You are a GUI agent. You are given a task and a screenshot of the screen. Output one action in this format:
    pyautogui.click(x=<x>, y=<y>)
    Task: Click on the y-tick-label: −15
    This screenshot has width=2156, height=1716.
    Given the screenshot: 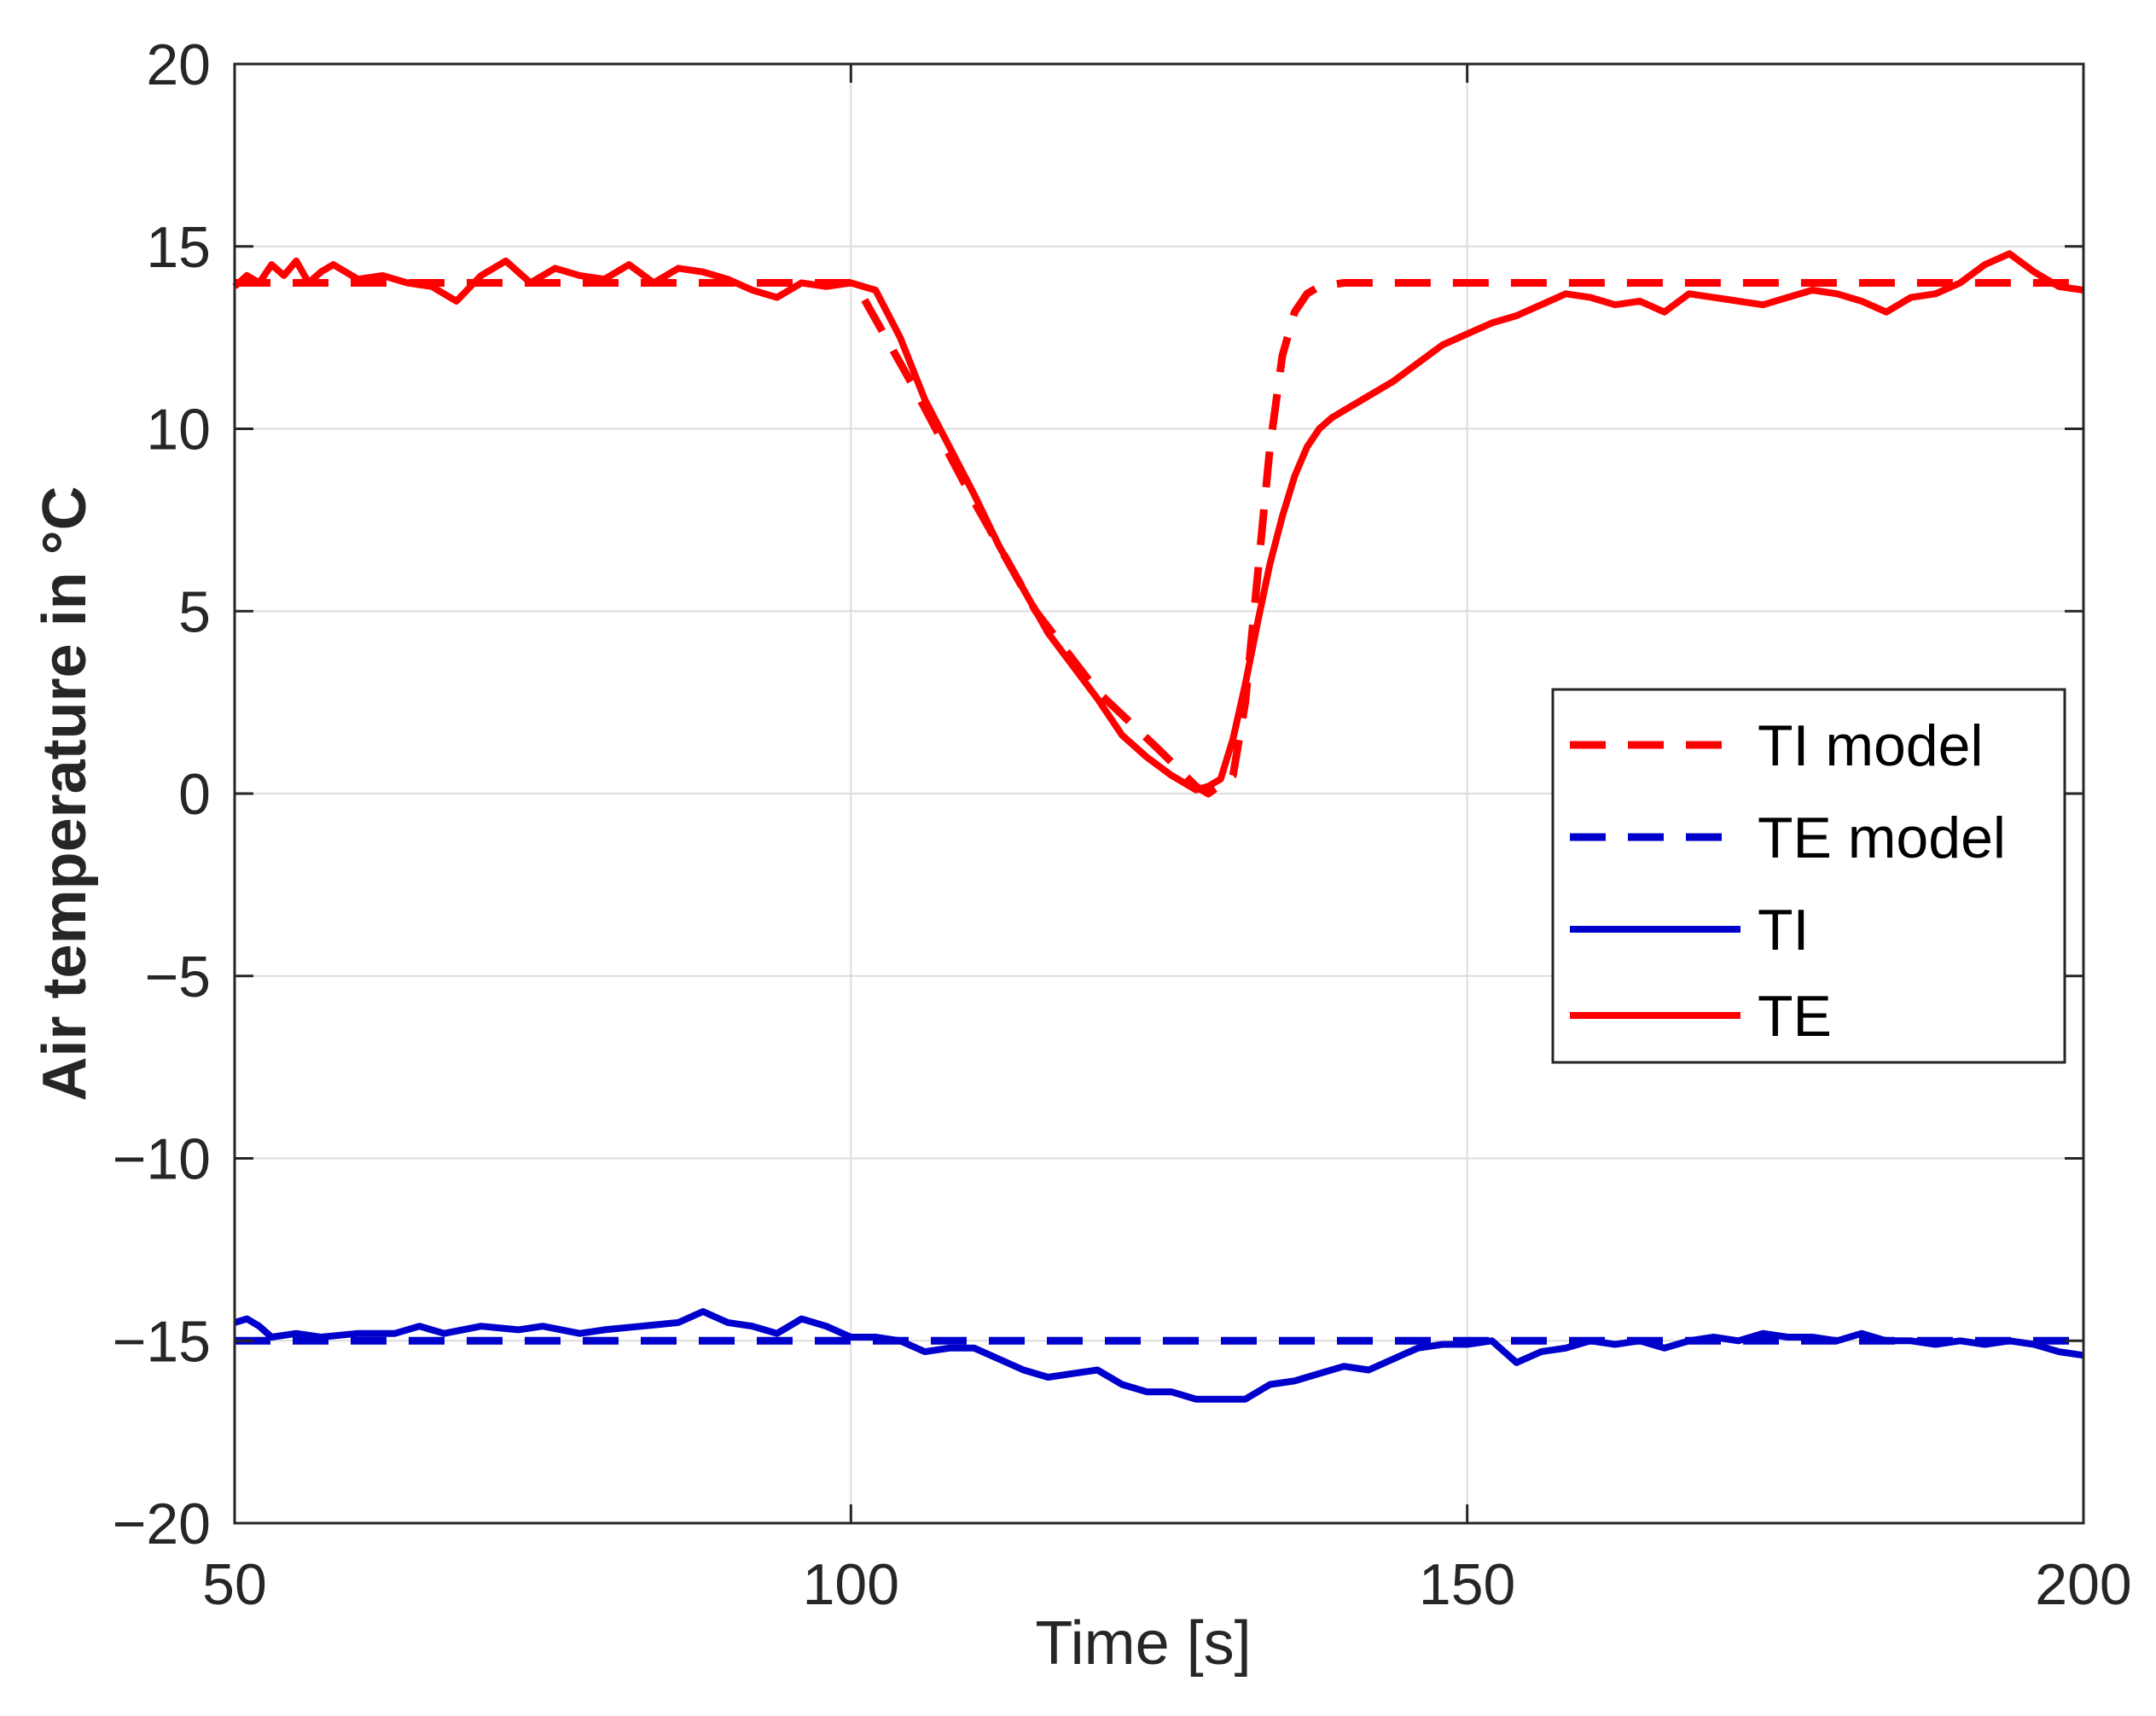 What is the action you would take?
    pyautogui.click(x=162, y=1341)
    